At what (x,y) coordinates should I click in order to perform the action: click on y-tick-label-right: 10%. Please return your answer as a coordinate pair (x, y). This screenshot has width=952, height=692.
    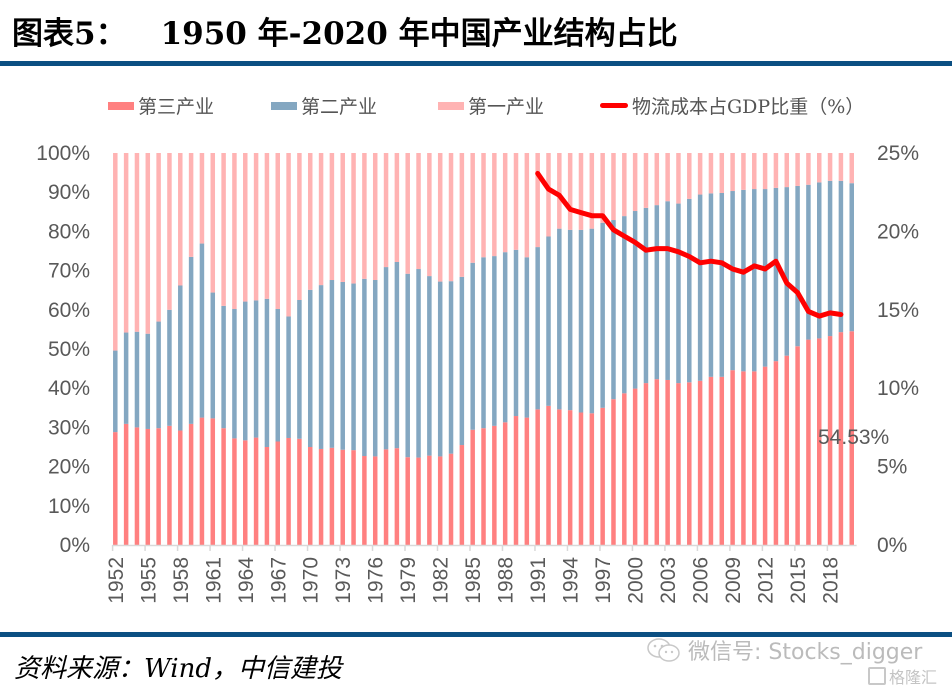
    Looking at the image, I should click on (898, 388).